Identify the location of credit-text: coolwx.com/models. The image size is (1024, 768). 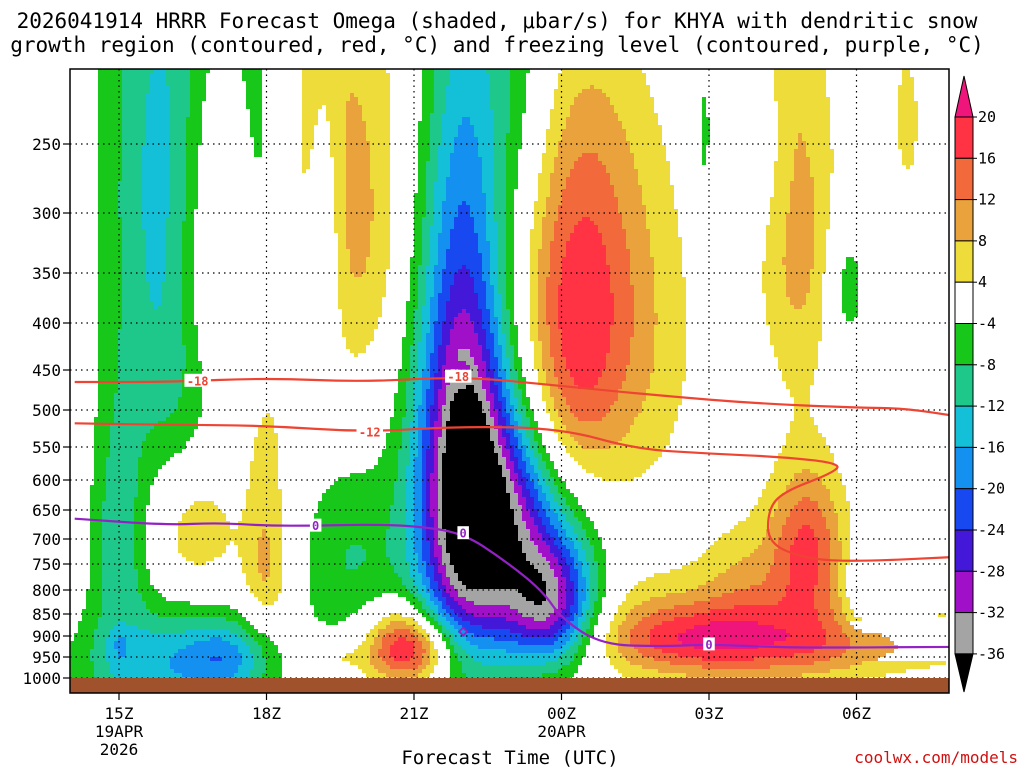
(936, 757).